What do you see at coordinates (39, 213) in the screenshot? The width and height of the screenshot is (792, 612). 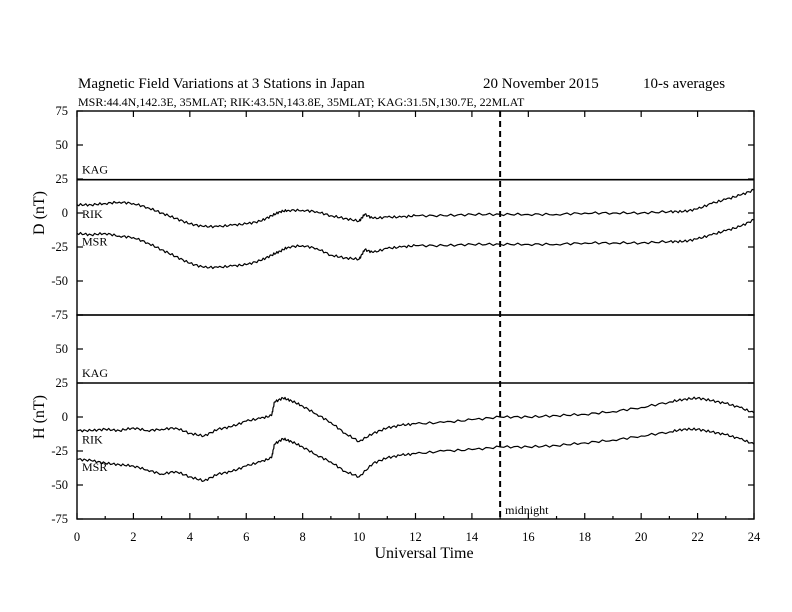 I see `d-axis-label: D (nT)` at bounding box center [39, 213].